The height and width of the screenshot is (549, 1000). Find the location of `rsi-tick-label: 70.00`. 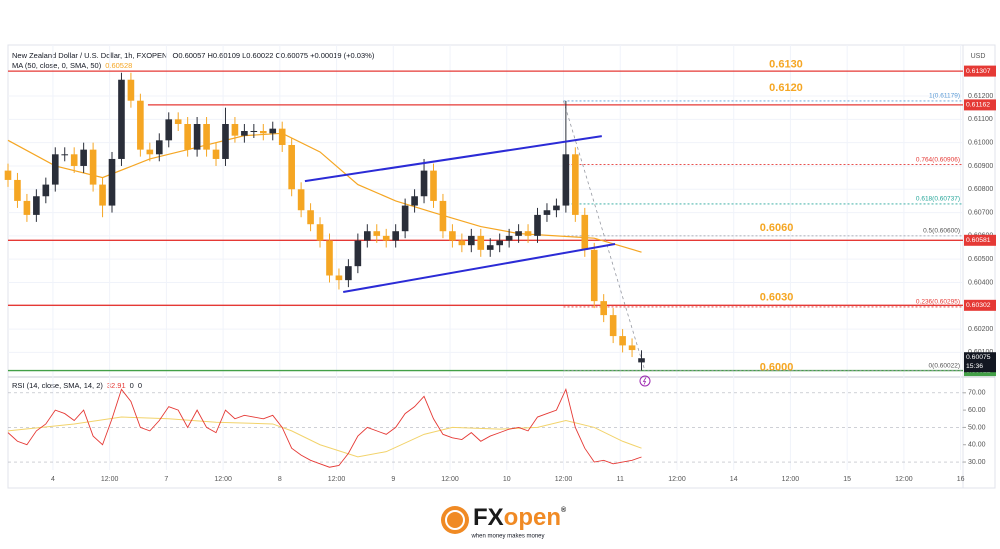

rsi-tick-label: 70.00 is located at coordinates (977, 393).